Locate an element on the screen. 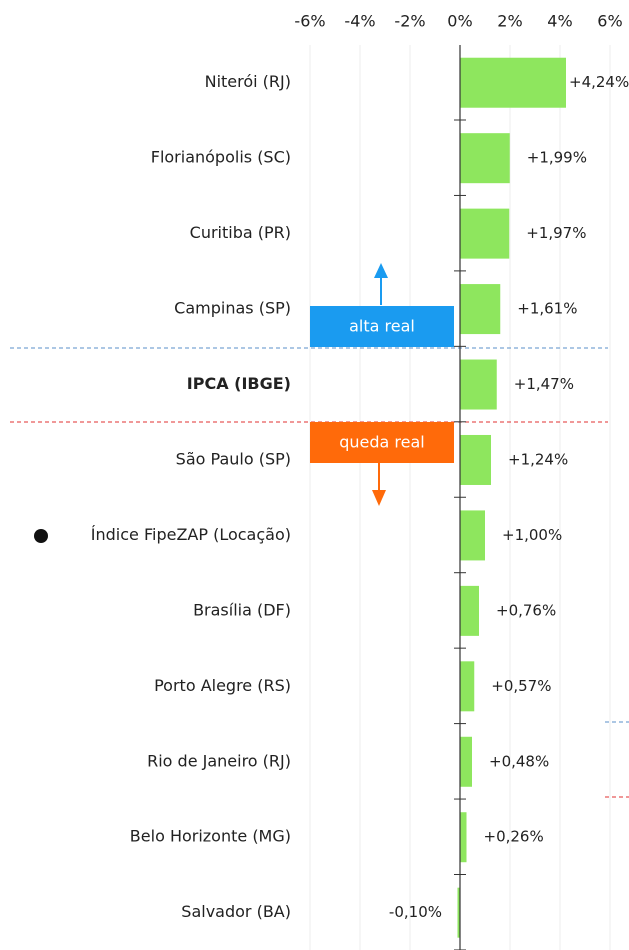 The height and width of the screenshot is (950, 629). category-label: Brasília (DF) is located at coordinates (242, 609).